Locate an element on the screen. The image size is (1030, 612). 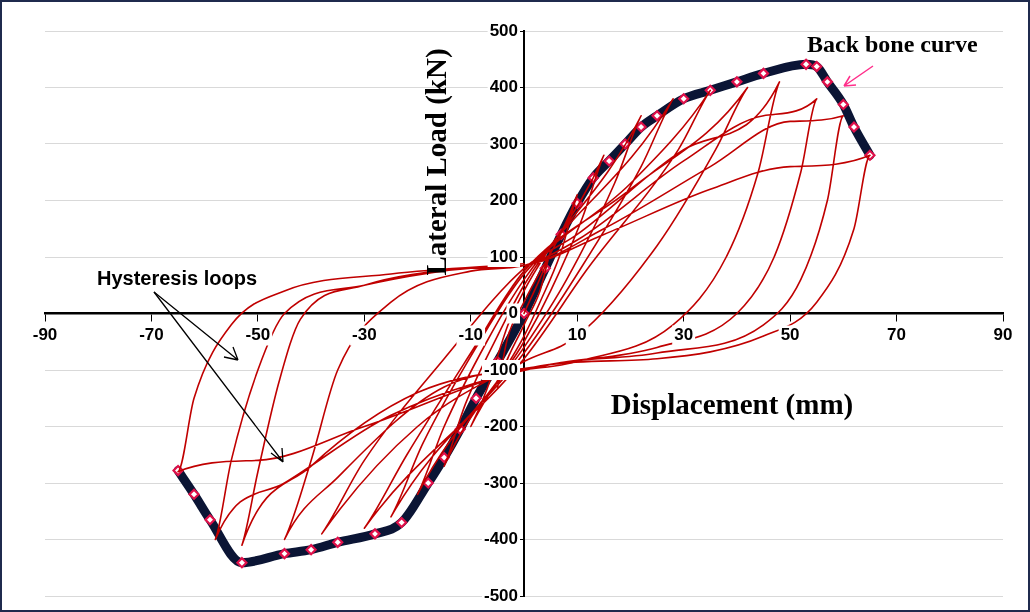
x-tick-label: 70 is located at coordinates (897, 335).